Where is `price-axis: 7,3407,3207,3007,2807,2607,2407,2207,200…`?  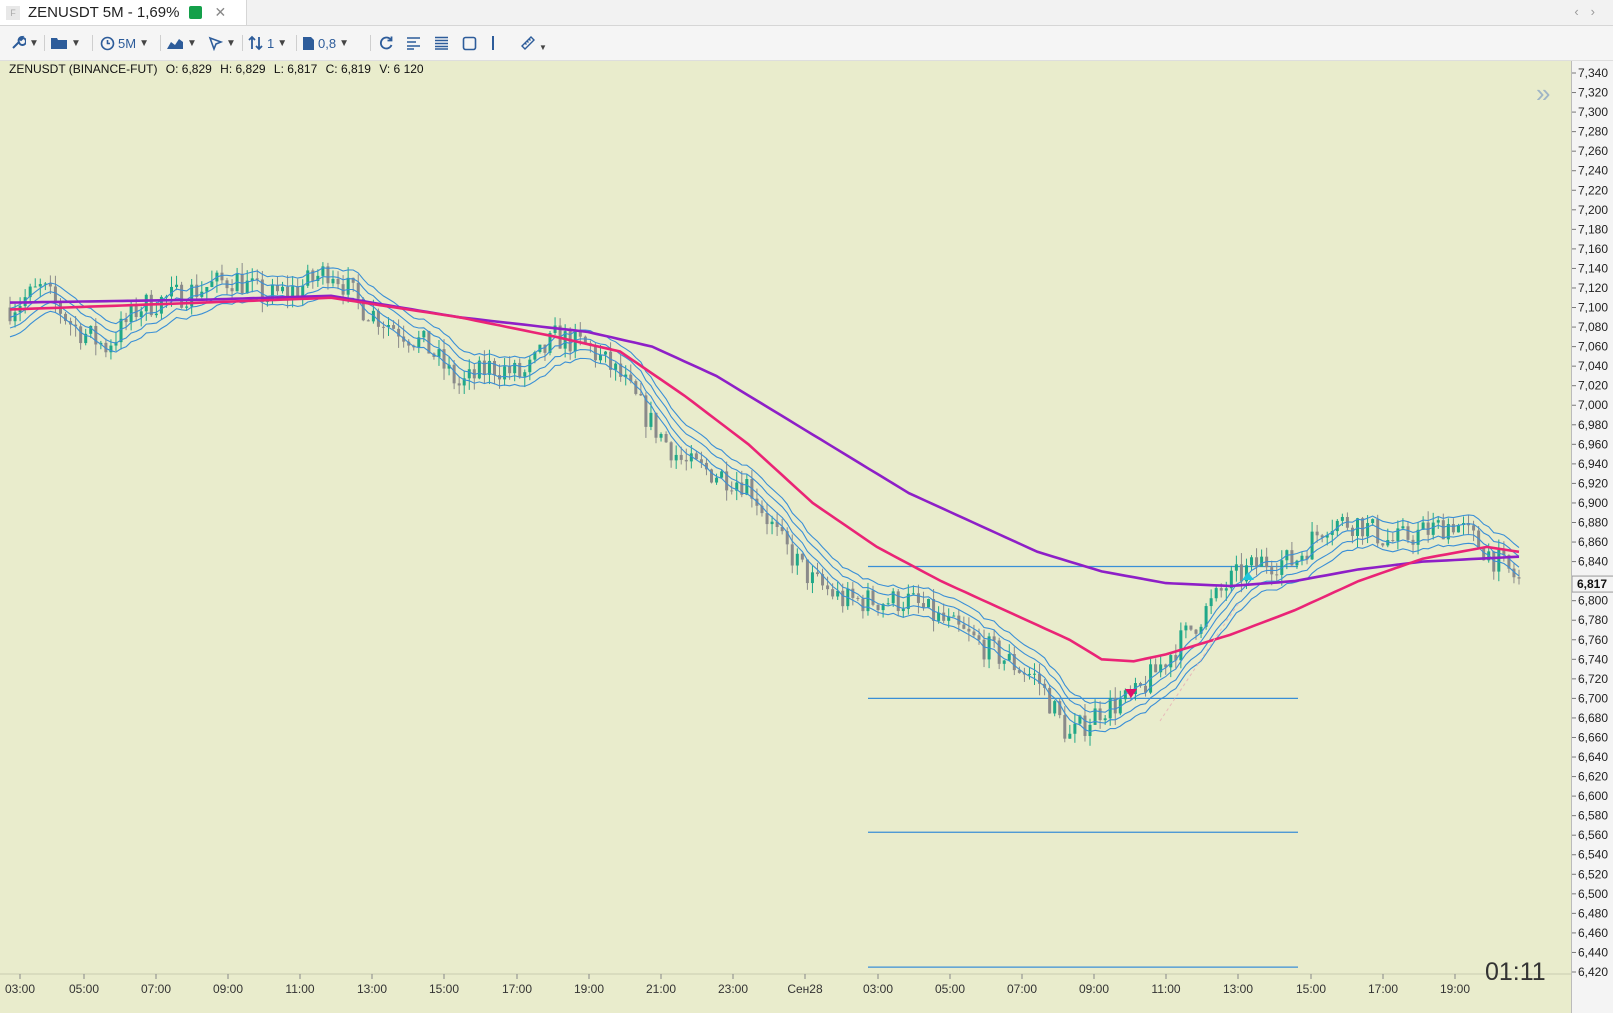
price-axis: 7,3407,3207,3007,2807,2607,2407,2207,200… is located at coordinates (1592, 537).